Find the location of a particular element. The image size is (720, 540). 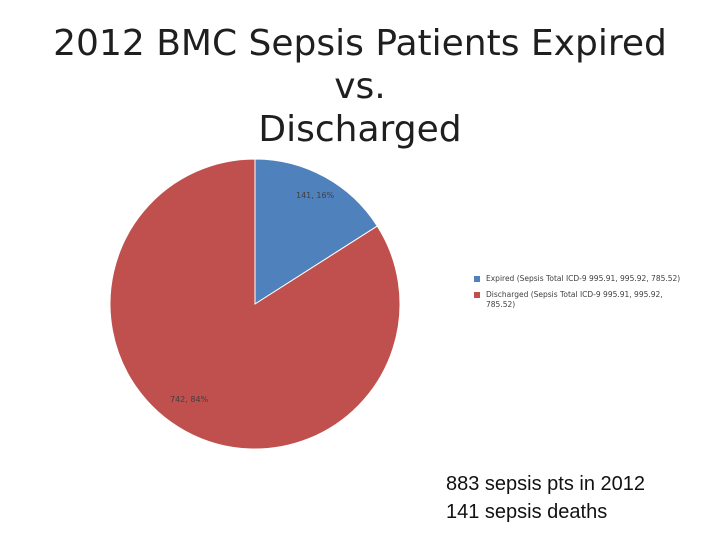

legend-swatch-discharged is located at coordinates (477, 295).